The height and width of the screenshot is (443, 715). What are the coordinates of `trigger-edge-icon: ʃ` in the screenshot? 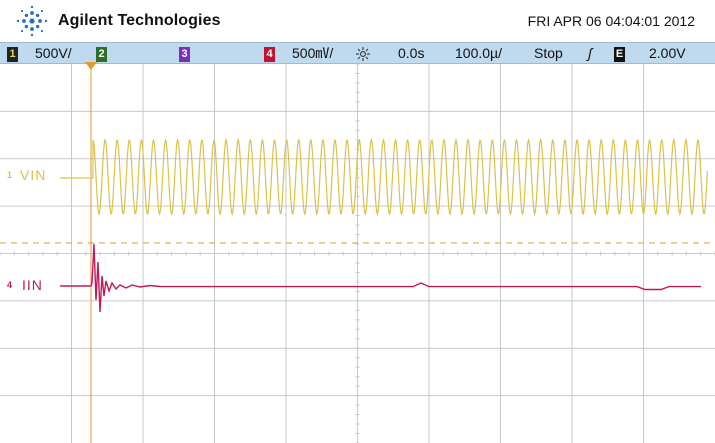 It's located at (590, 53).